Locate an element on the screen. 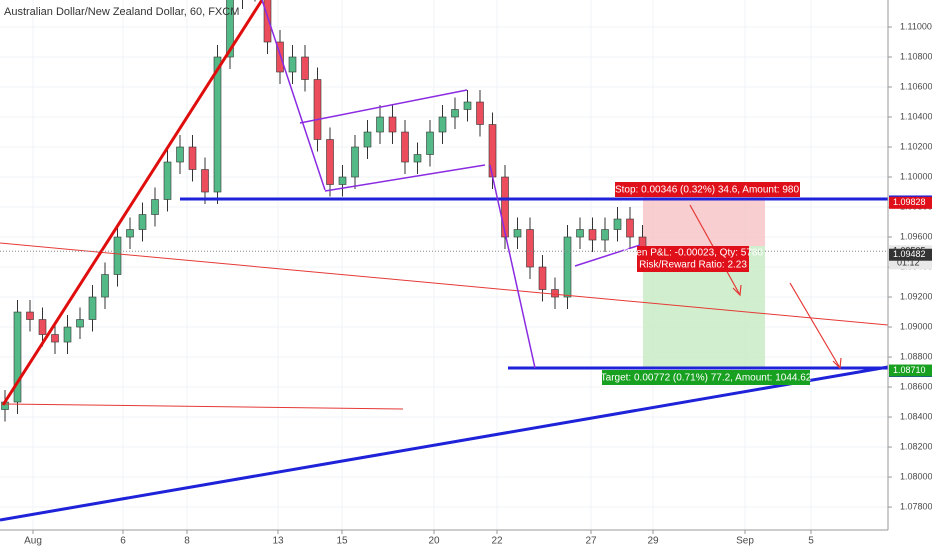 The width and height of the screenshot is (932, 555). y-tick-label: 1.10000 is located at coordinates (916, 176).